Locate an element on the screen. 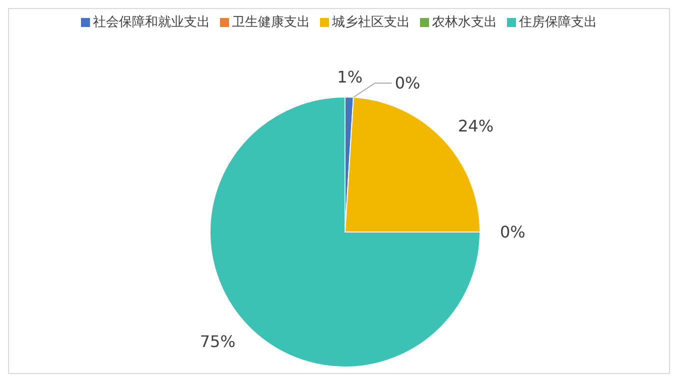 Image resolution: width=678 pixels, height=382 pixels. legend-label: 城乡社区支出 is located at coordinates (370, 22).